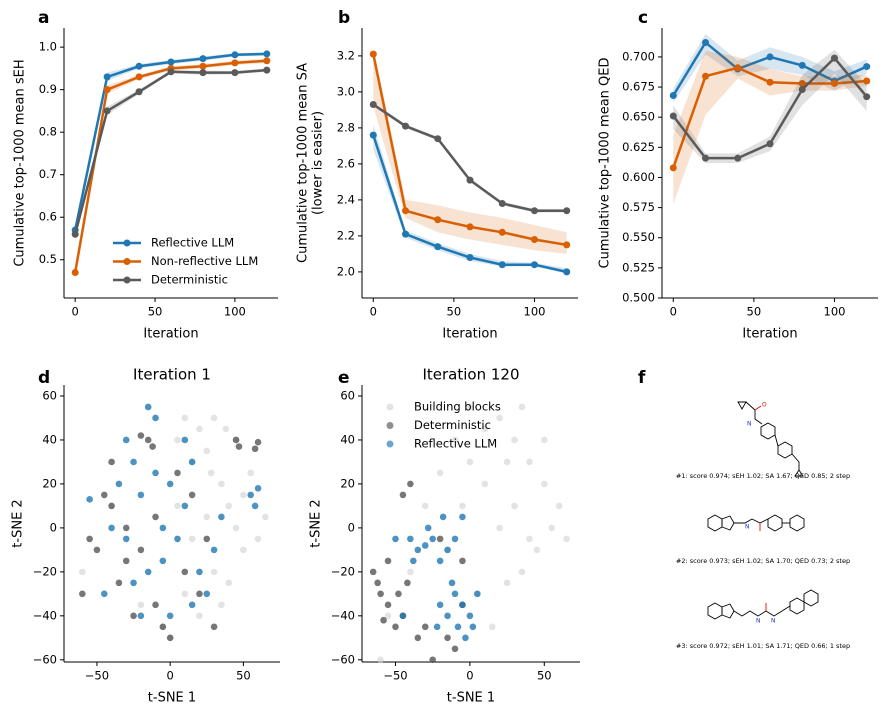 The width and height of the screenshot is (887, 709). What do you see at coordinates (776, 440) in the screenshot?
I see `bond` at bounding box center [776, 440].